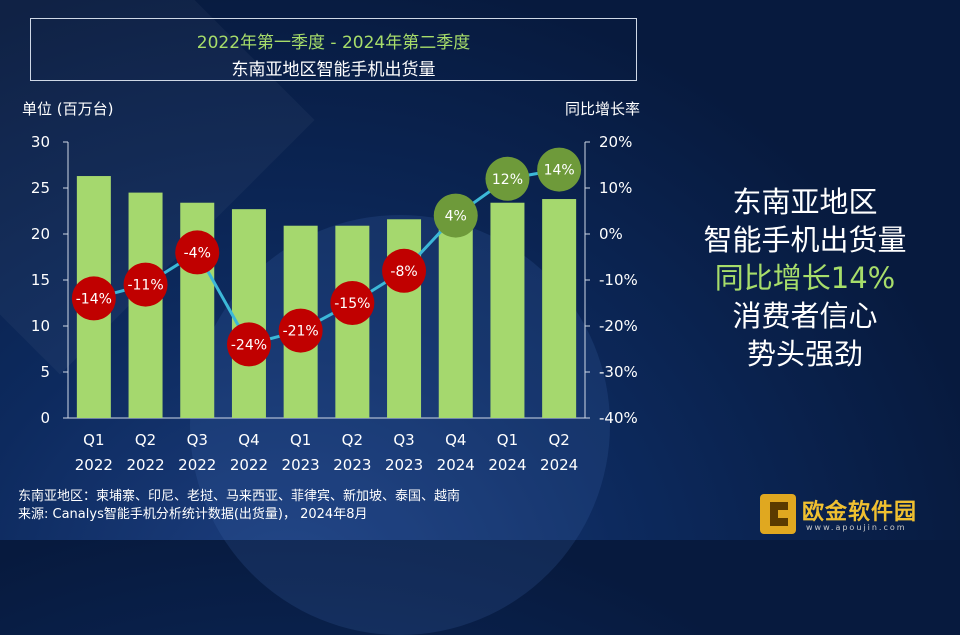 This screenshot has height=635, width=960. I want to click on y2-tick-label: -10%, so click(618, 280).